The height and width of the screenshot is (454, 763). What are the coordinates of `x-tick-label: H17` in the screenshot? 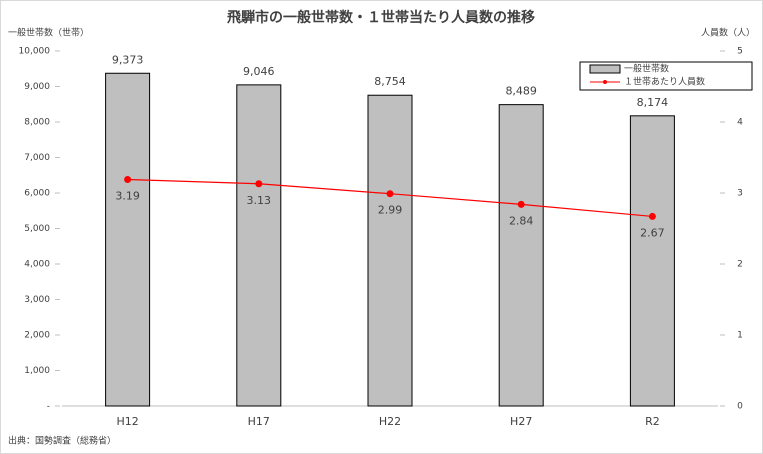 It's located at (259, 421).